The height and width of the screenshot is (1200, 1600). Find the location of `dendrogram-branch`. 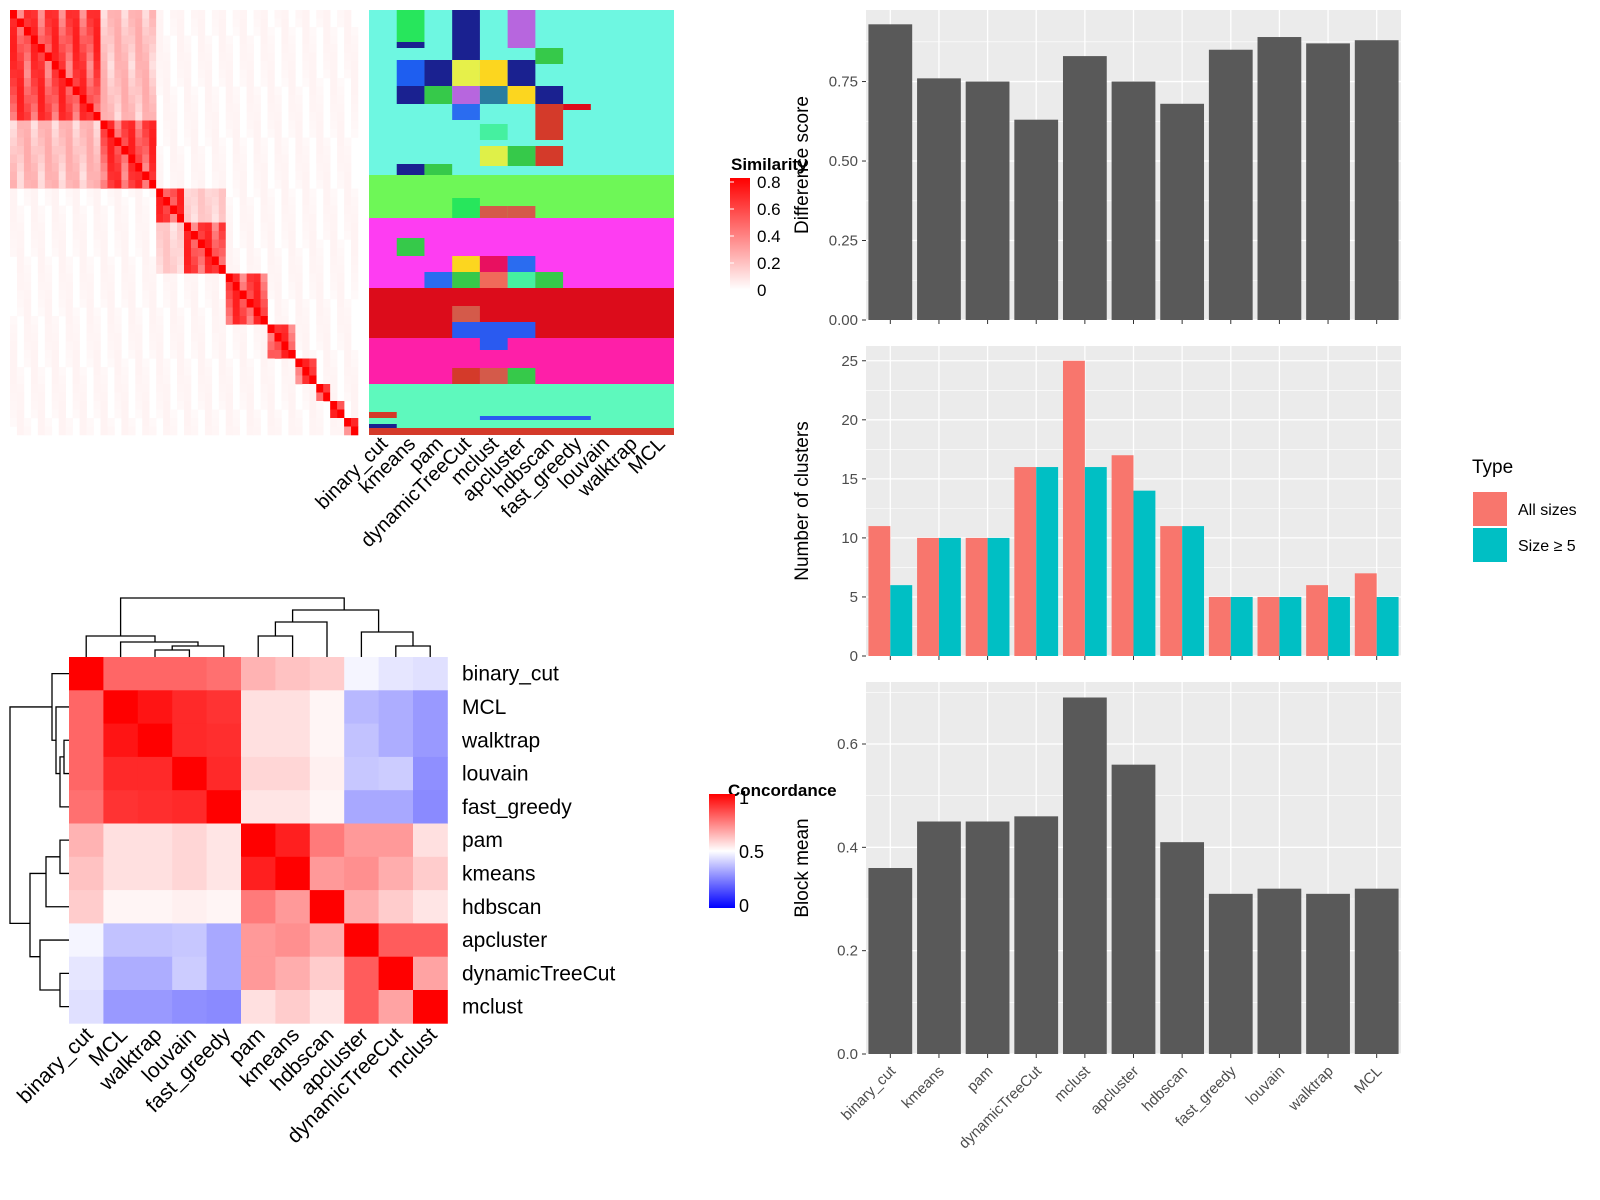

dendrogram-branch is located at coordinates (64, 782).